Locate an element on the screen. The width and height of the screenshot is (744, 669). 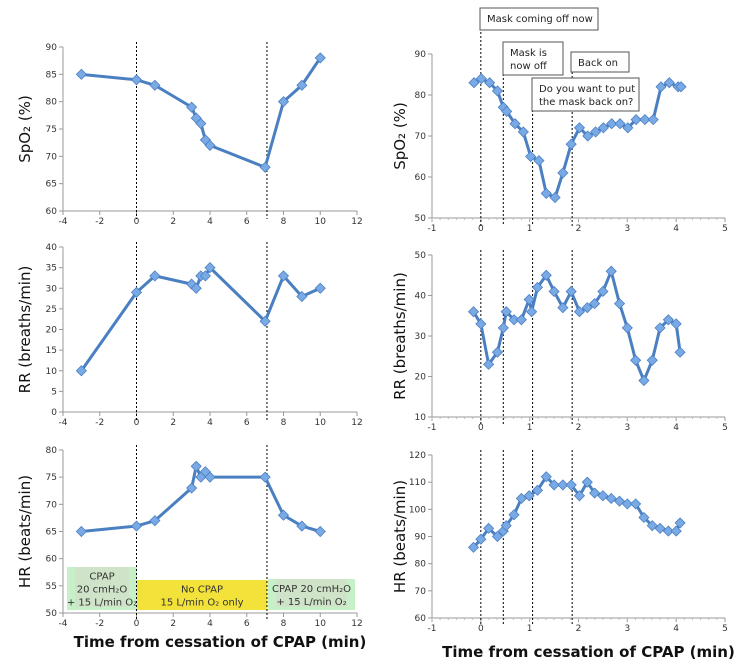
annotation-text: the mask back on? is located at coordinates (586, 102).